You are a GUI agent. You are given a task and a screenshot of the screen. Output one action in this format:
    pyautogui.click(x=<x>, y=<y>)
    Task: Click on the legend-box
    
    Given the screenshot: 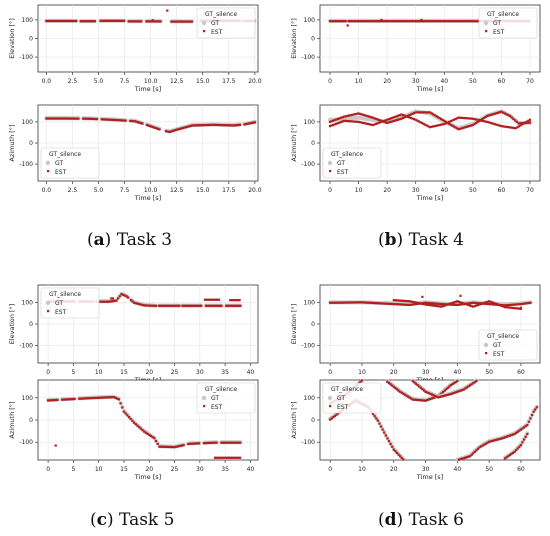 What is the action you would take?
    pyautogui.click(x=70, y=303)
    